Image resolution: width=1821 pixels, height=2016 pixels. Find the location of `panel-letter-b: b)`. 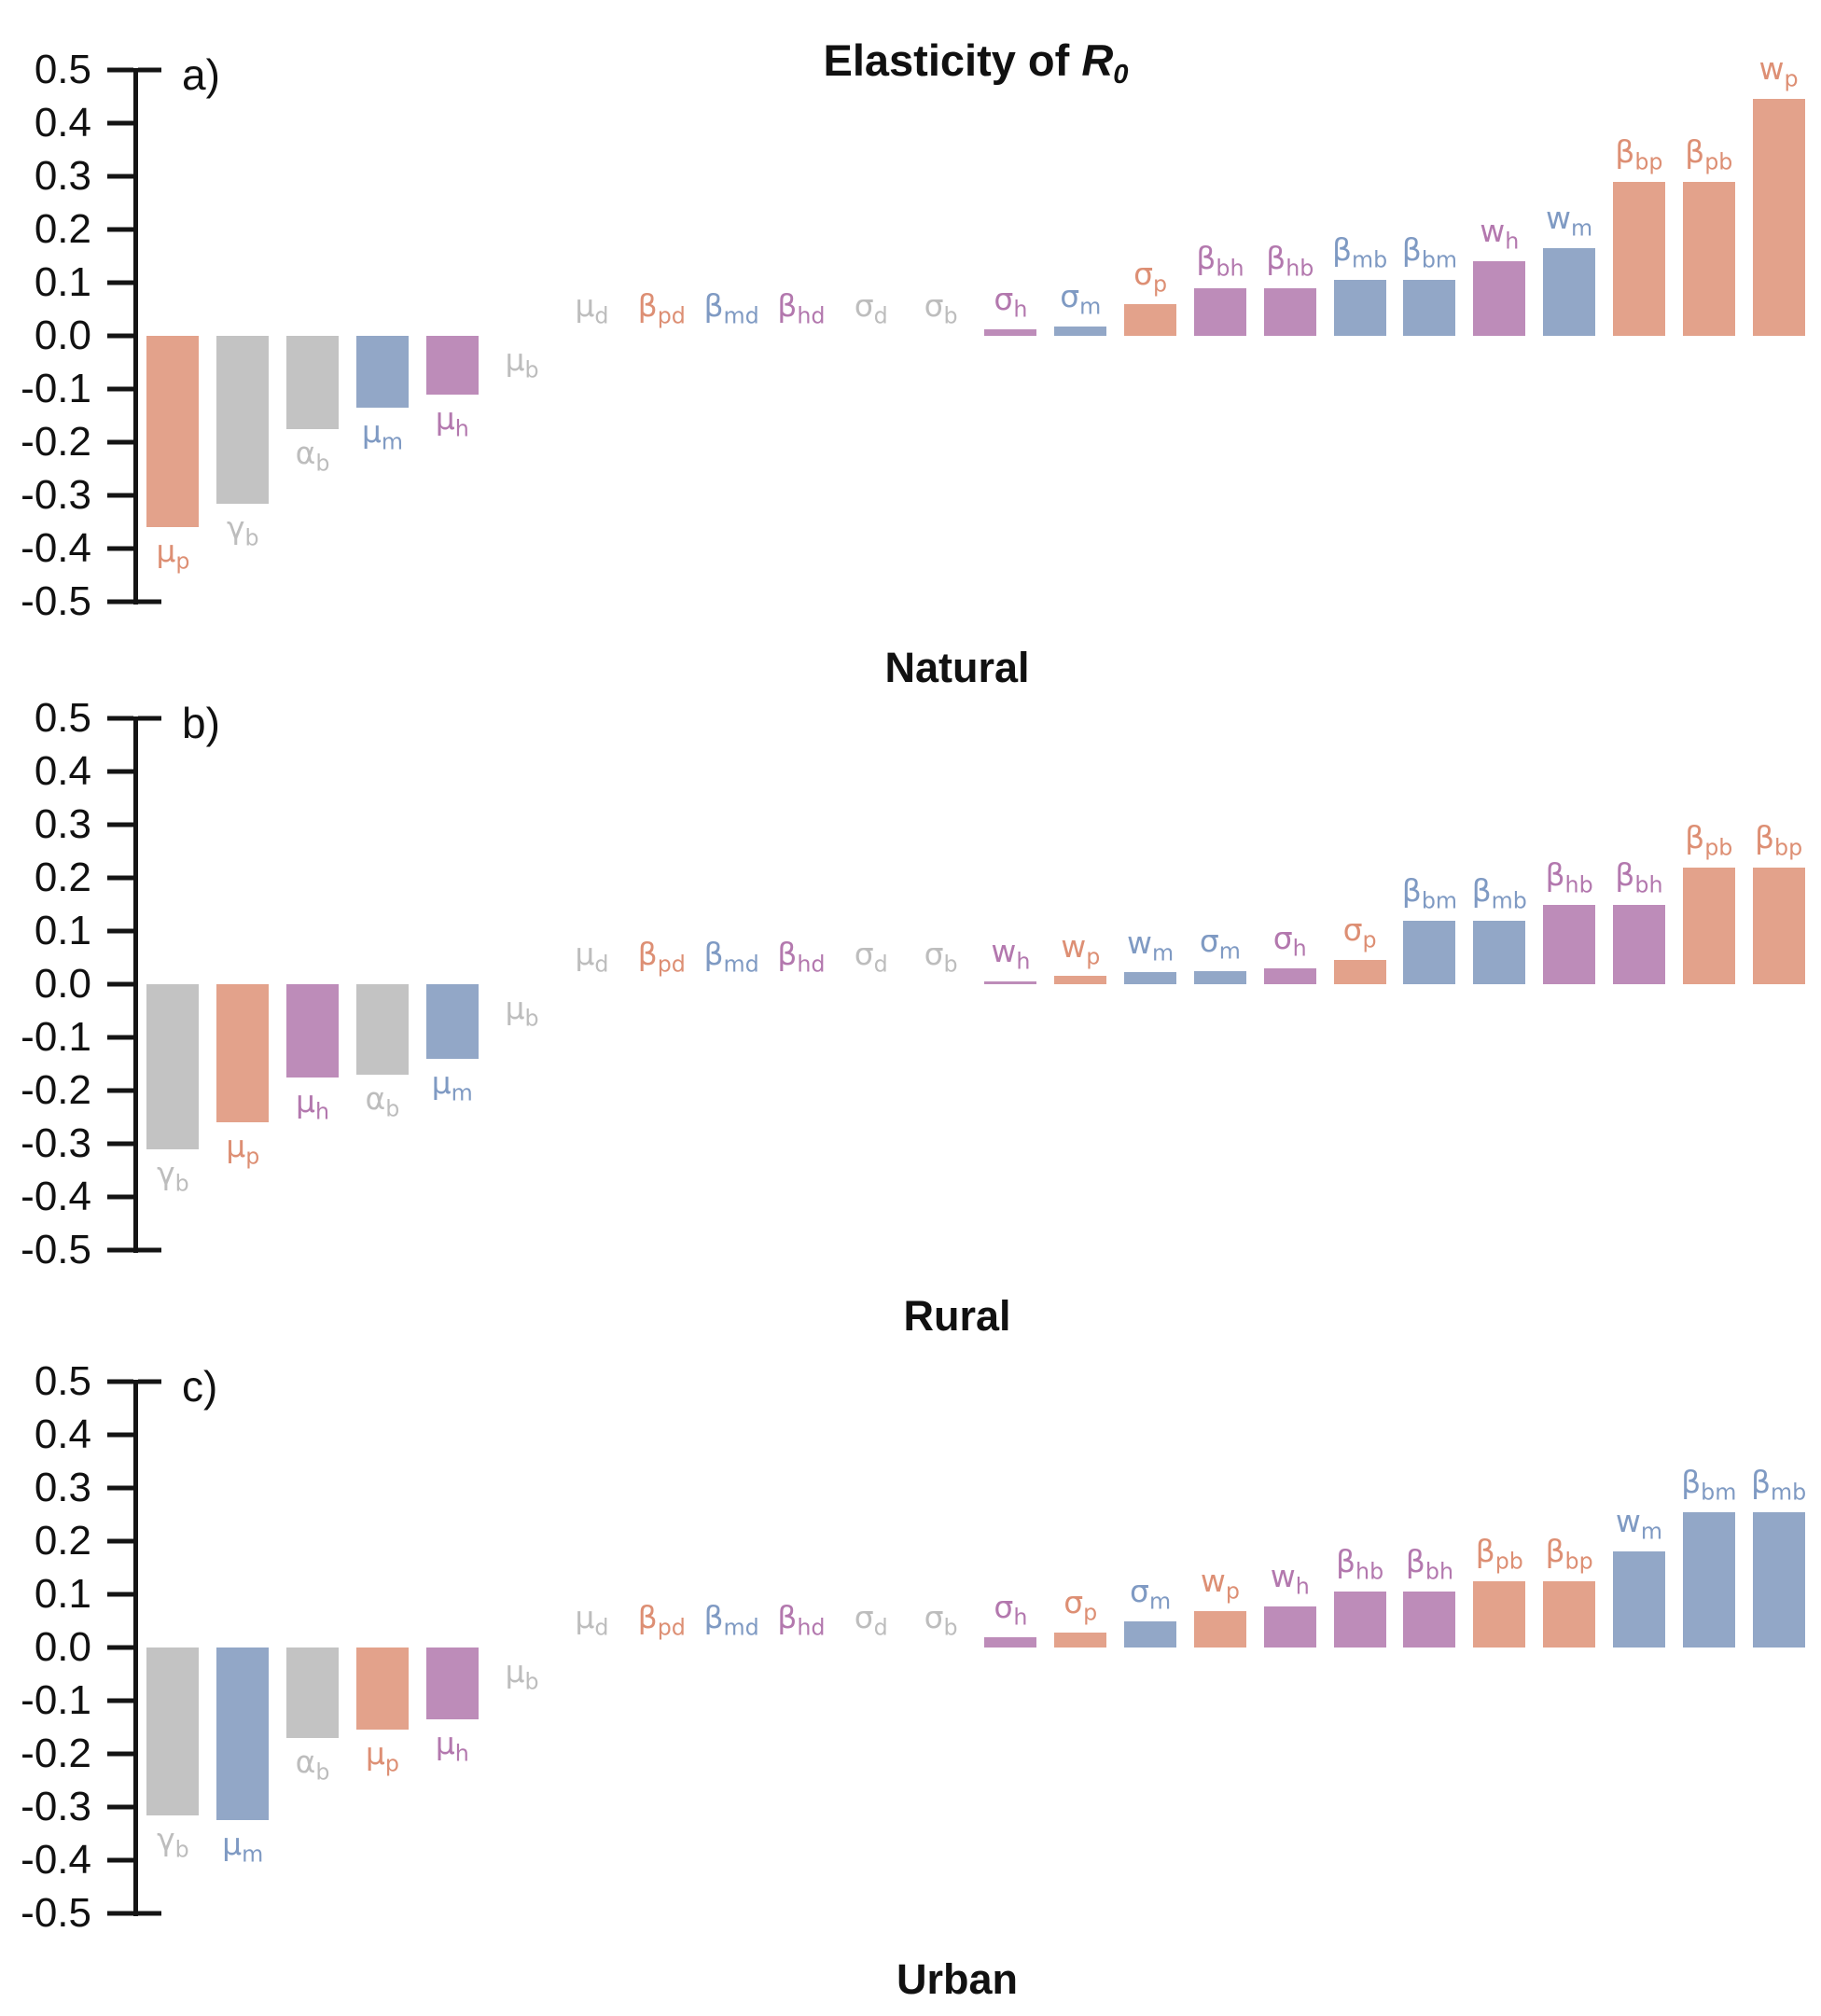

panel-letter-b: b) is located at coordinates (201, 723).